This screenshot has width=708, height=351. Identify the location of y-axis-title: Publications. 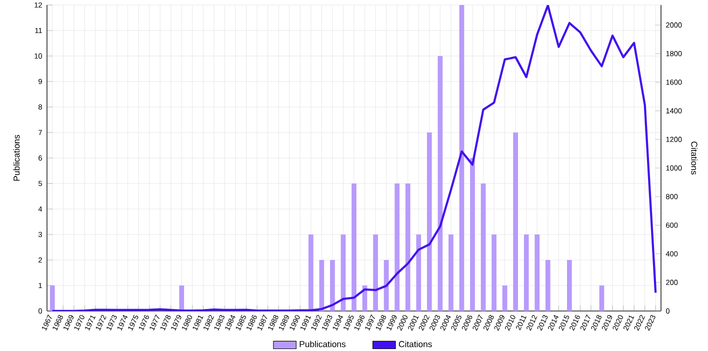
(16, 157).